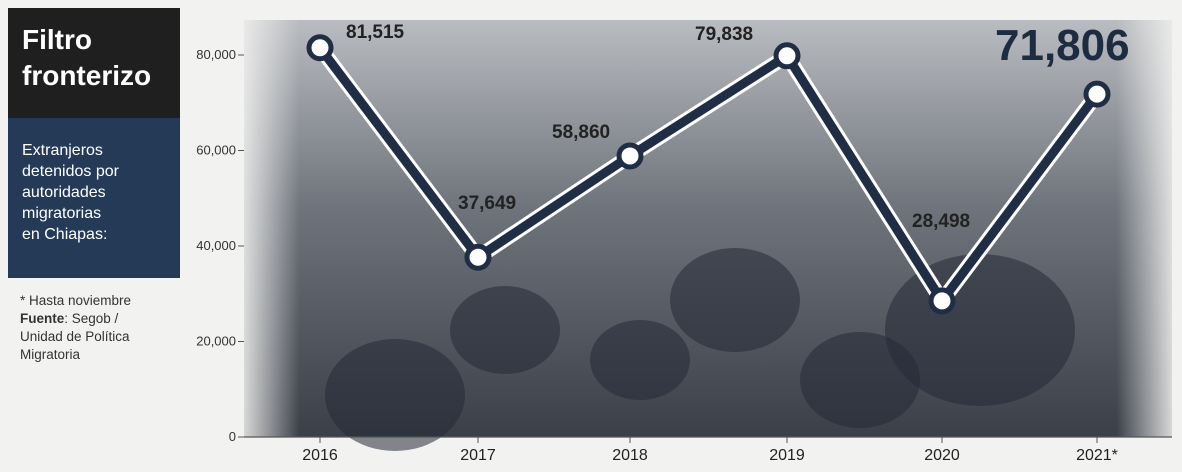 The width and height of the screenshot is (1182, 472). I want to click on subtitle-line-1: Extranjeros, so click(62, 150).